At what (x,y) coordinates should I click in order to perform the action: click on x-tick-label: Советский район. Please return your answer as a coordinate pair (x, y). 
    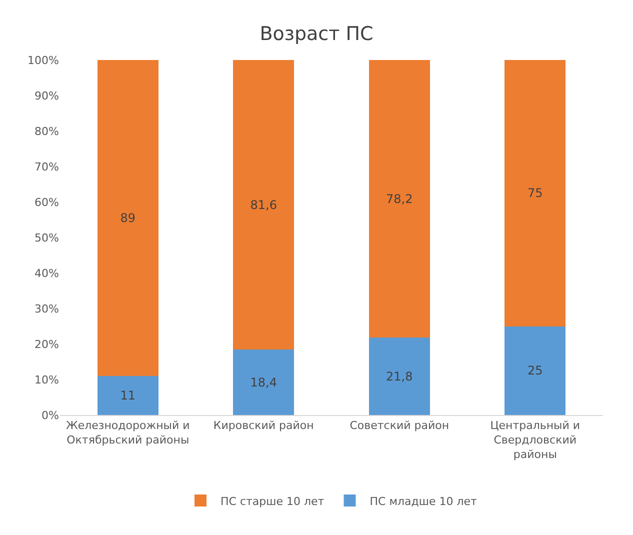
    Looking at the image, I should click on (400, 425).